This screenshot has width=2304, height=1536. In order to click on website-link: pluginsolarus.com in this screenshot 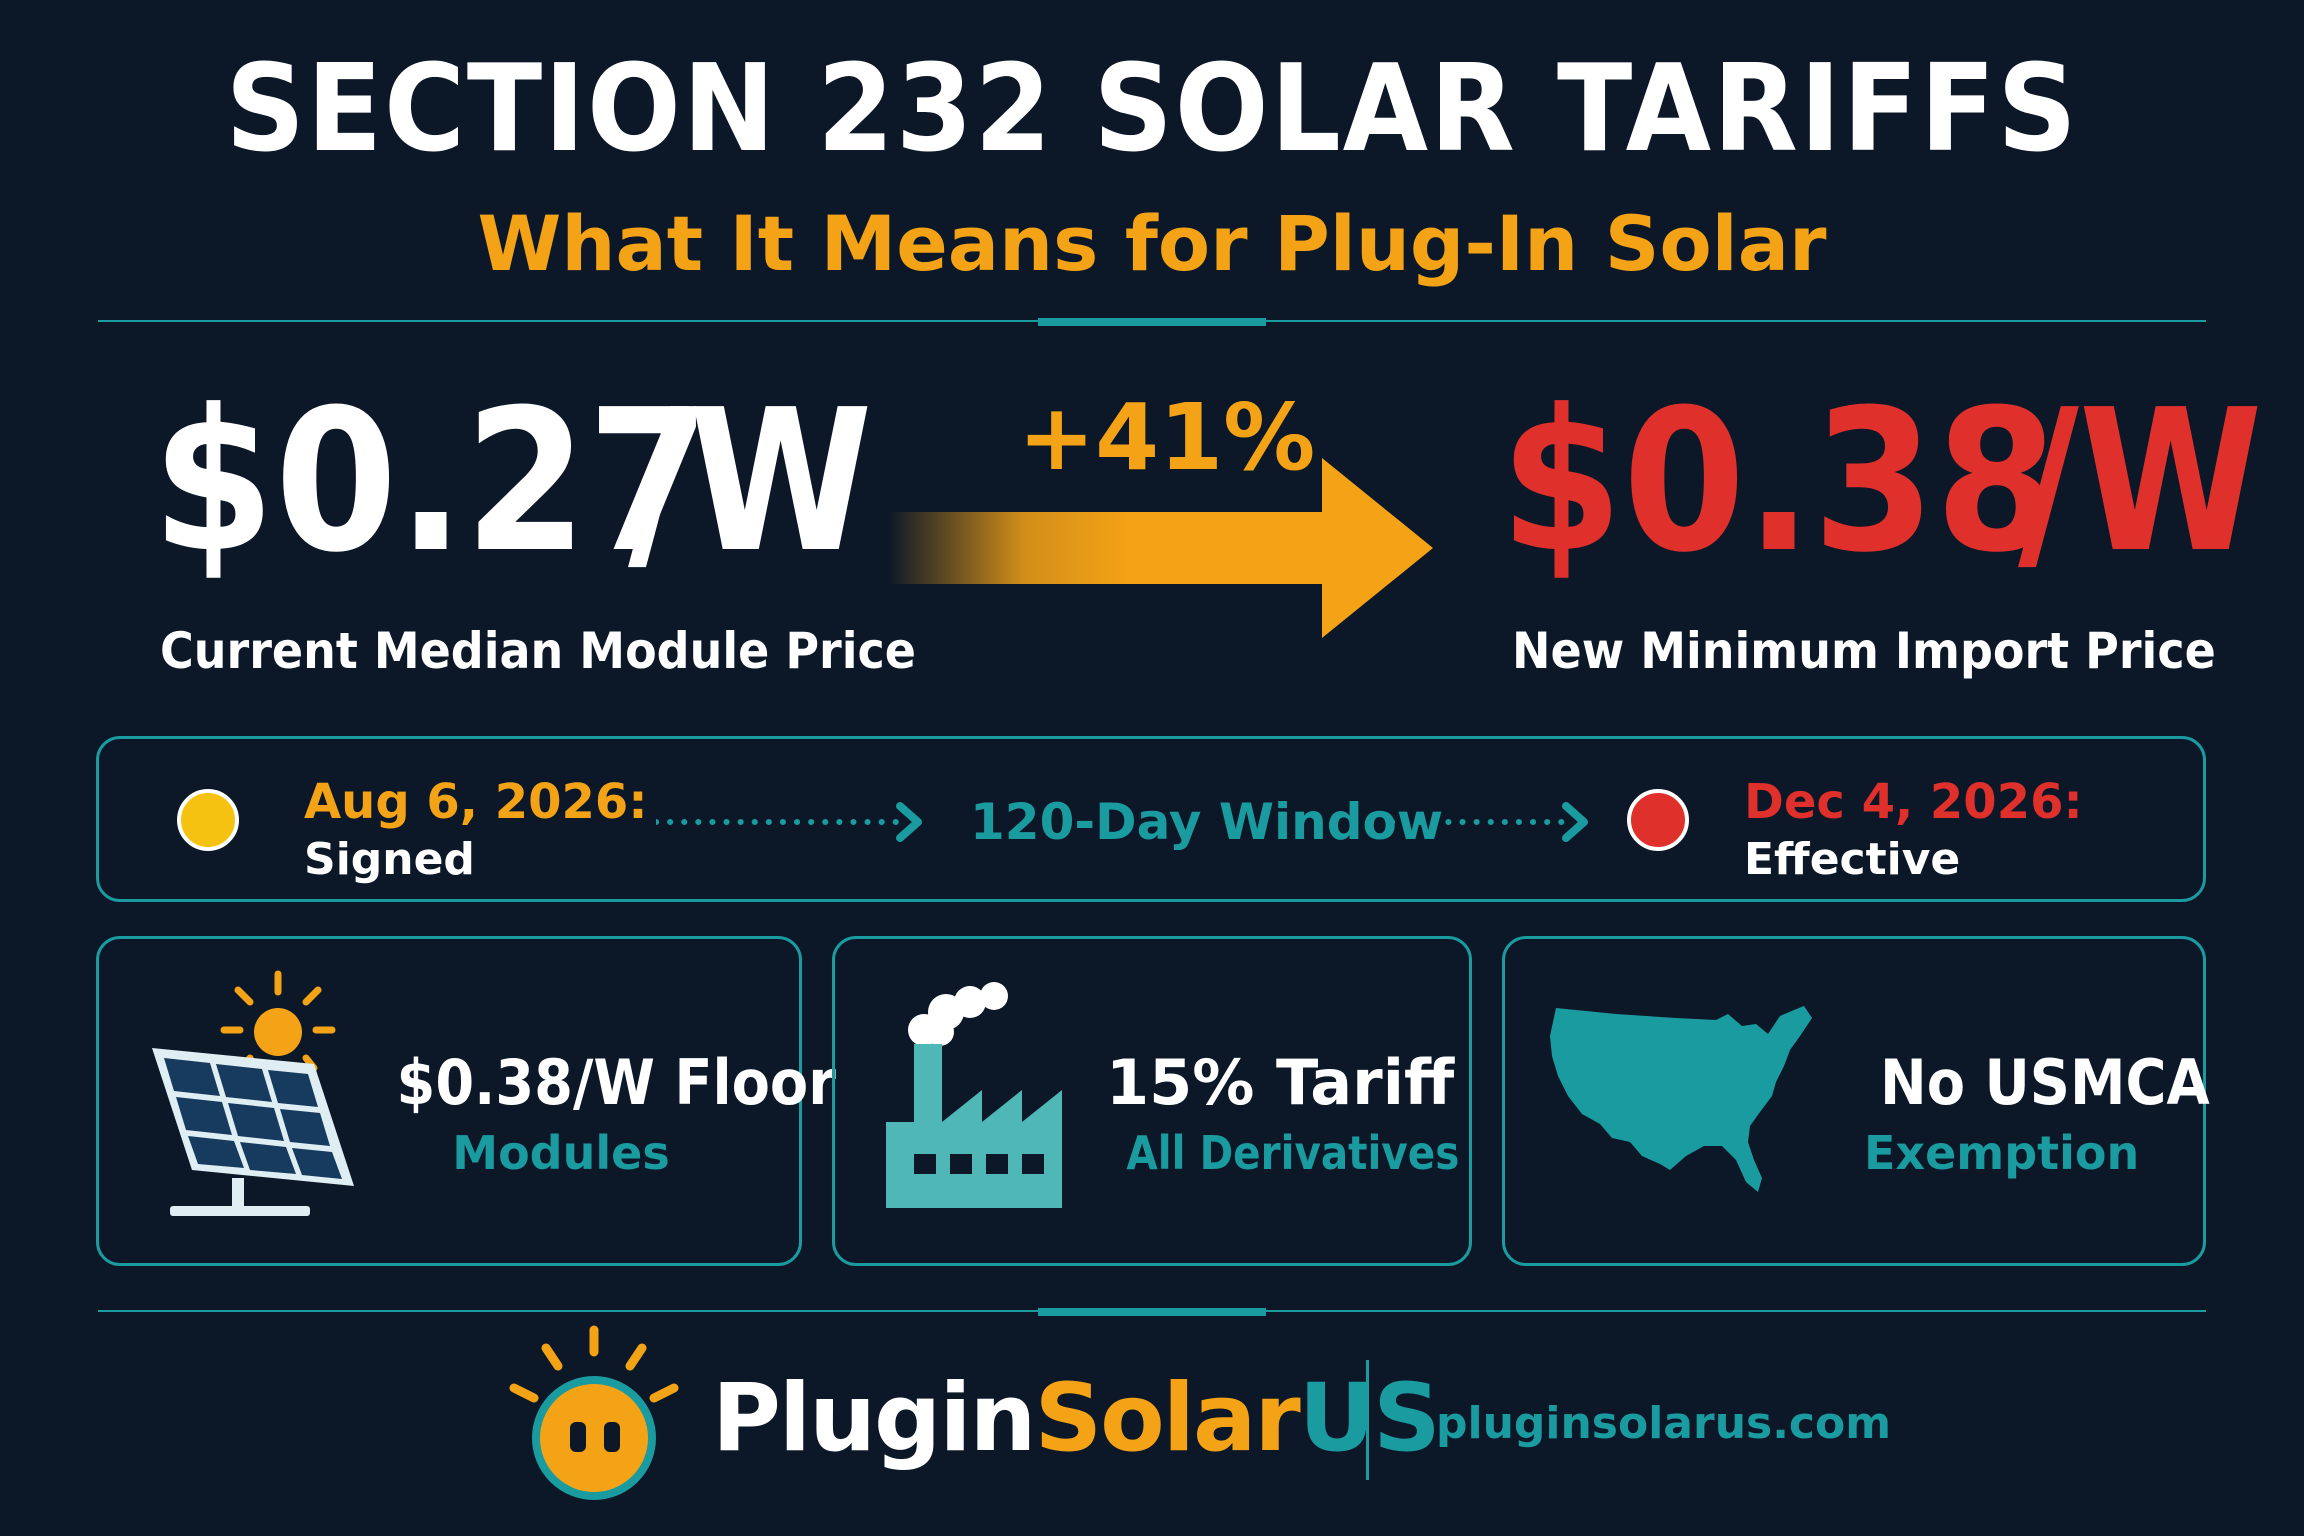, I will do `click(1664, 1423)`.